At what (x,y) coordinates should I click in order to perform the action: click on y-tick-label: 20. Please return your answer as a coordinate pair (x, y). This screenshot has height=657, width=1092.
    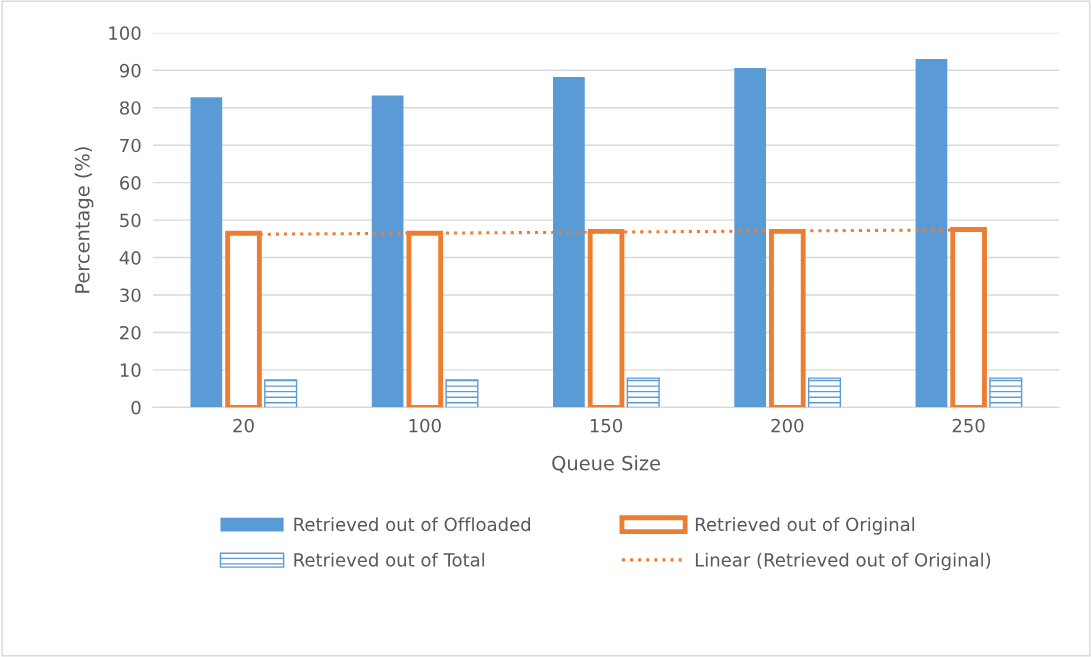
    Looking at the image, I should click on (130, 332).